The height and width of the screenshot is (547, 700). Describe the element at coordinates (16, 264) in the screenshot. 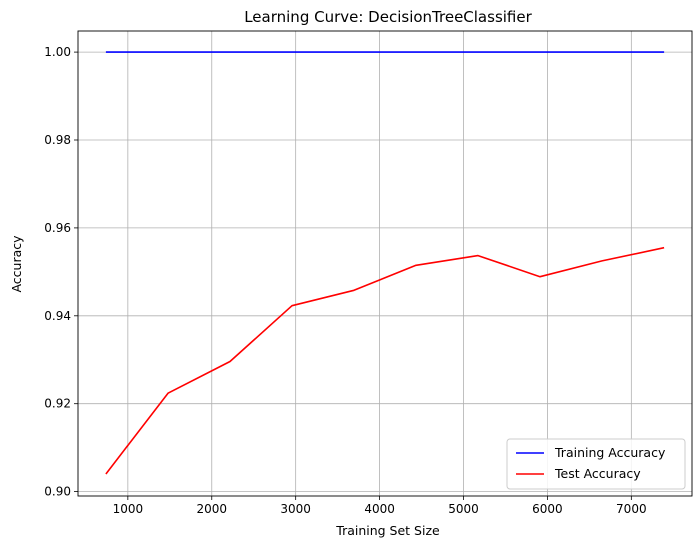

I see `y-axis-label: Accuracy` at that location.